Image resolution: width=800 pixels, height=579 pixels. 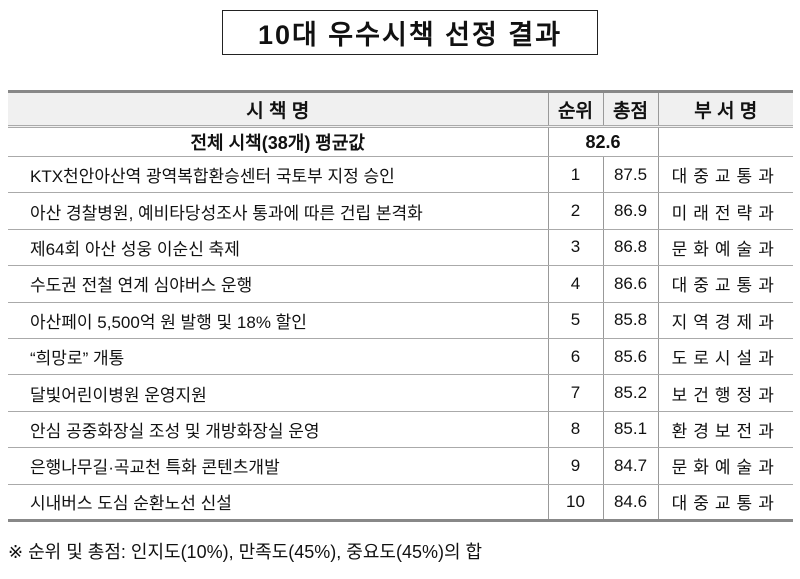 What do you see at coordinates (575, 248) in the screenshot?
I see `rank: 3` at bounding box center [575, 248].